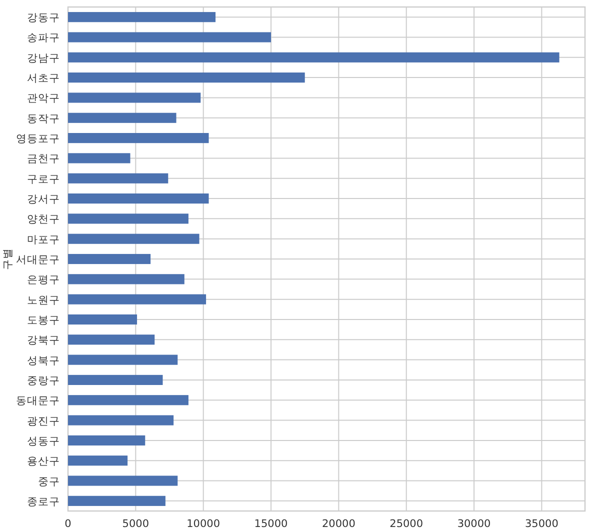  Describe the element at coordinates (203, 524) in the screenshot. I see `x-tick-label: 10000` at that location.